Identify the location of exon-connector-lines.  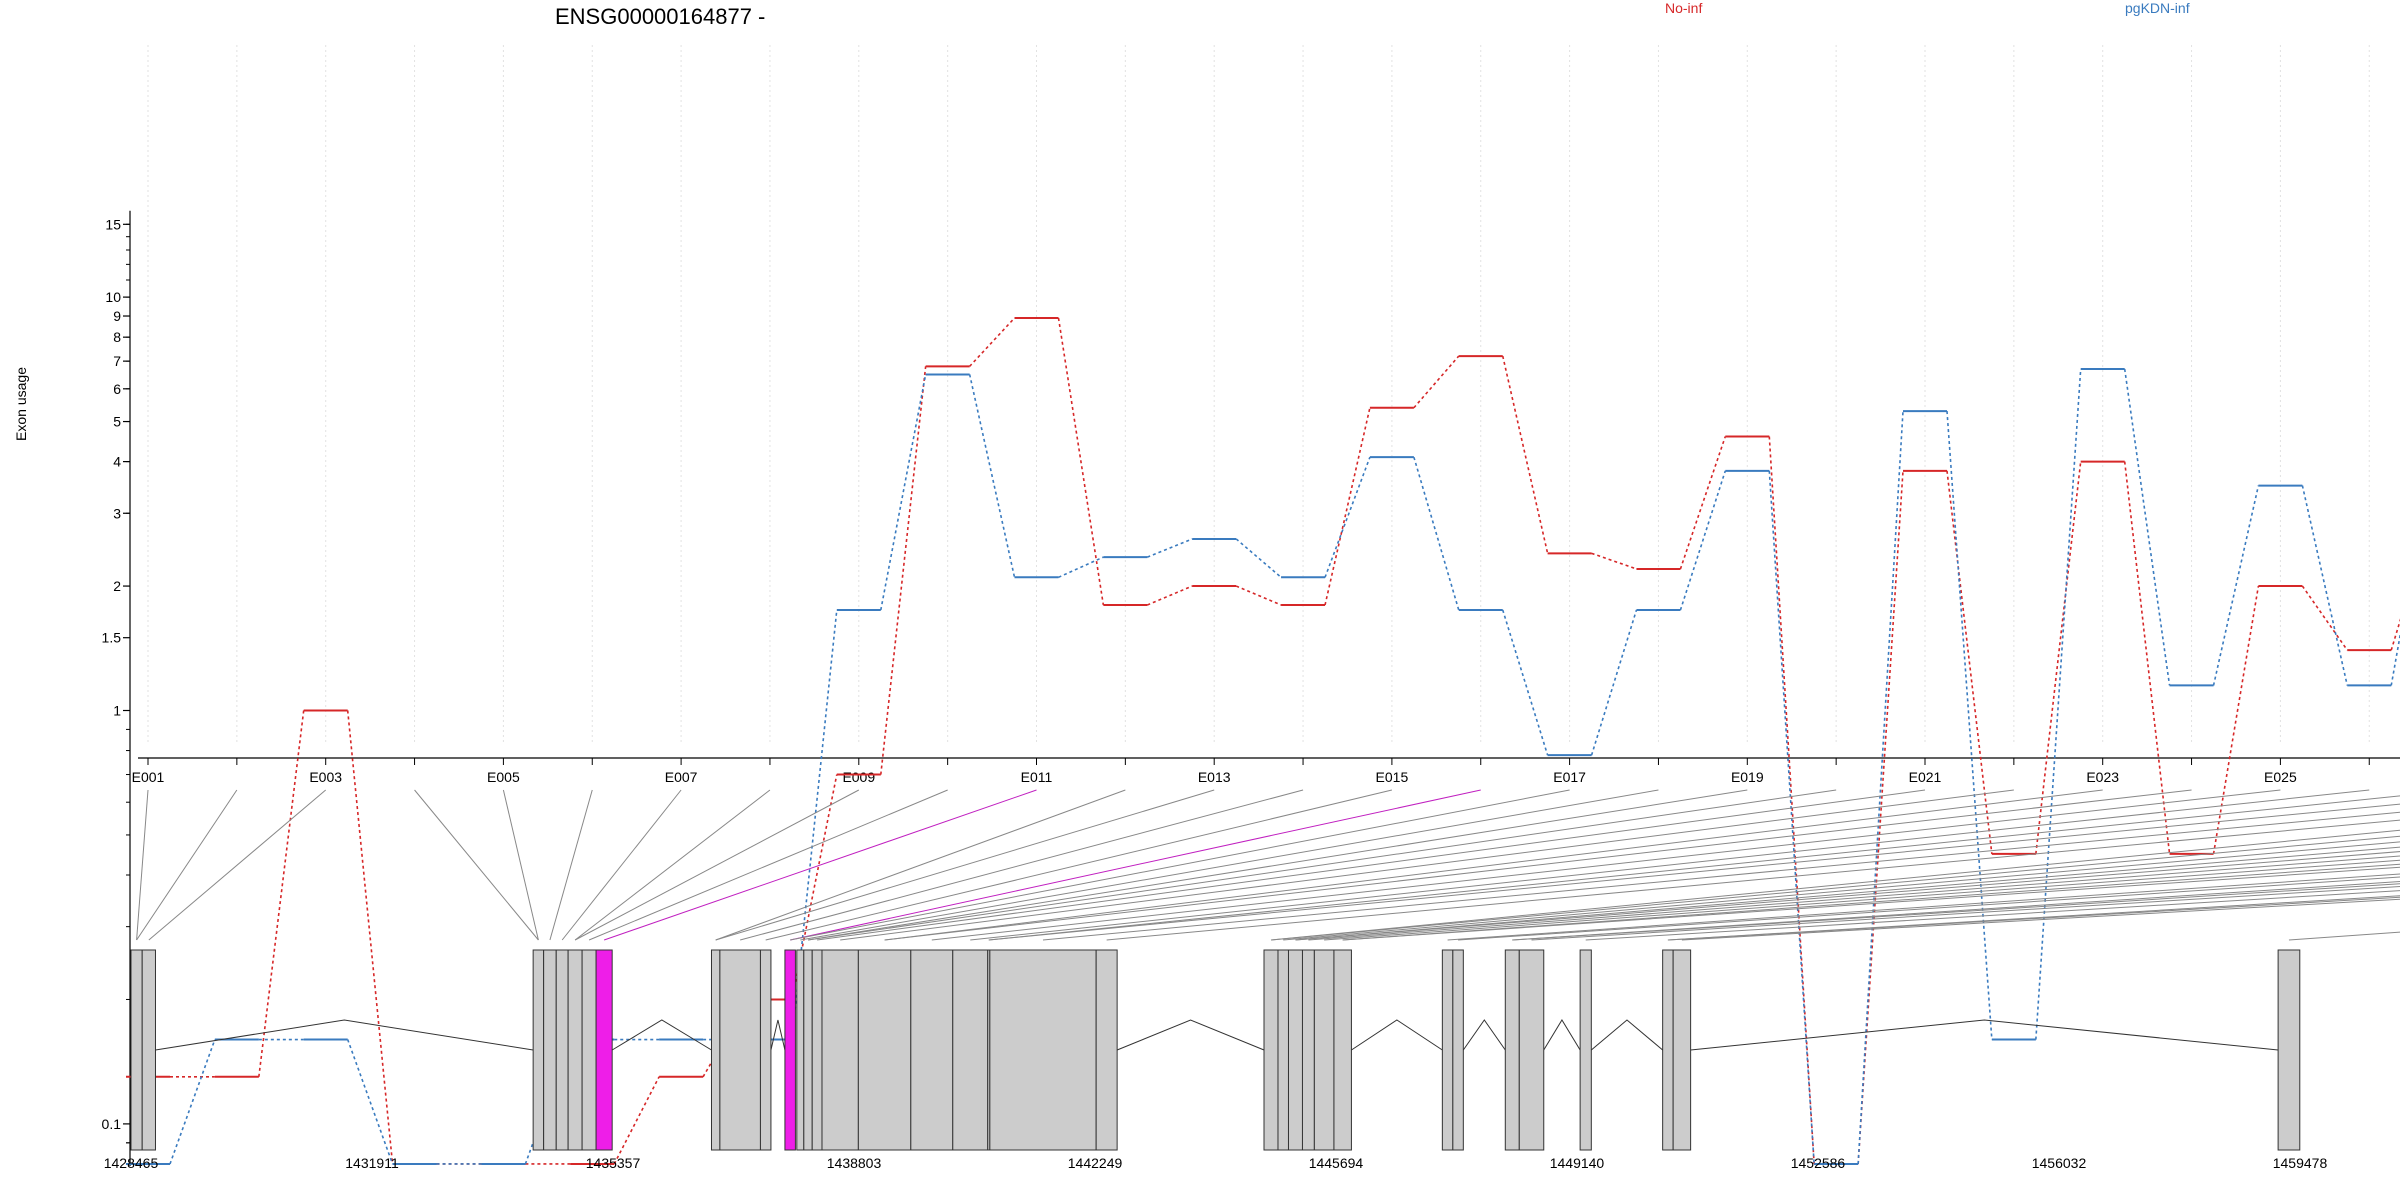
(1268, 865).